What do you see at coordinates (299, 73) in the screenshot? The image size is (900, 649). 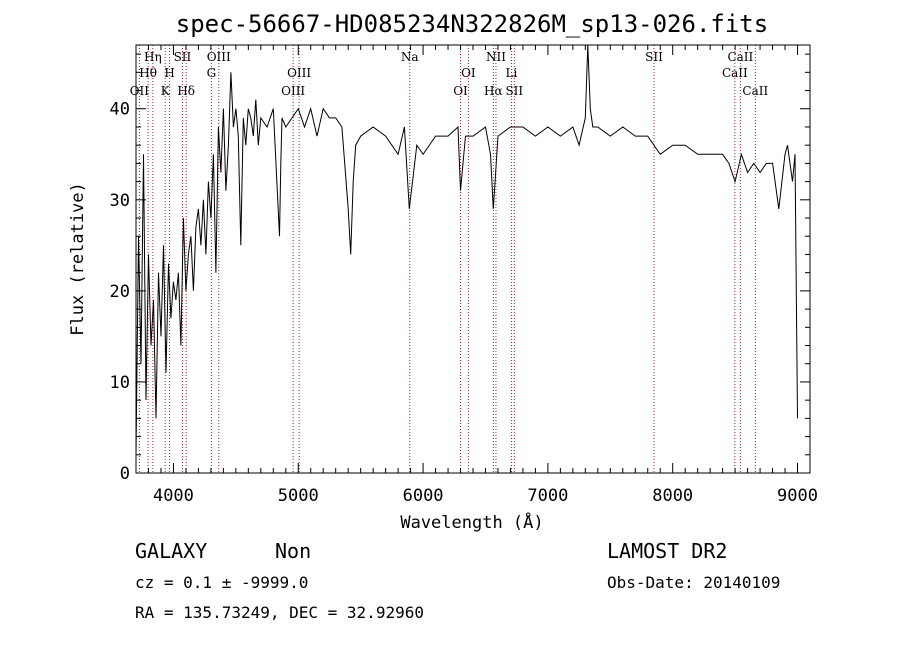 I see `line-marker-label-9: OIII` at bounding box center [299, 73].